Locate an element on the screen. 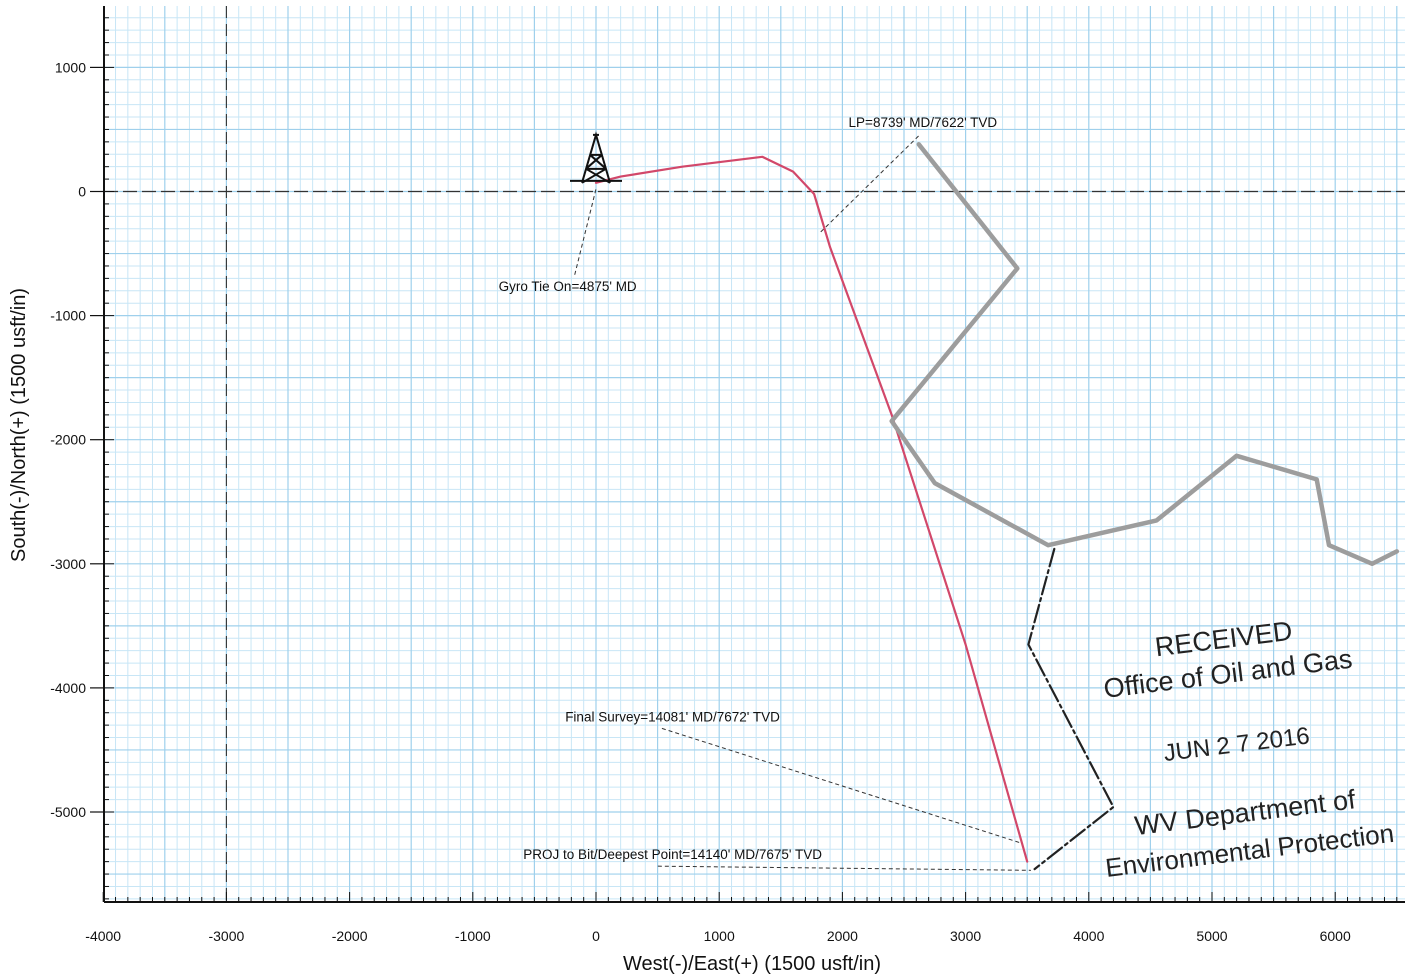  rig-icon is located at coordinates (596, 157).